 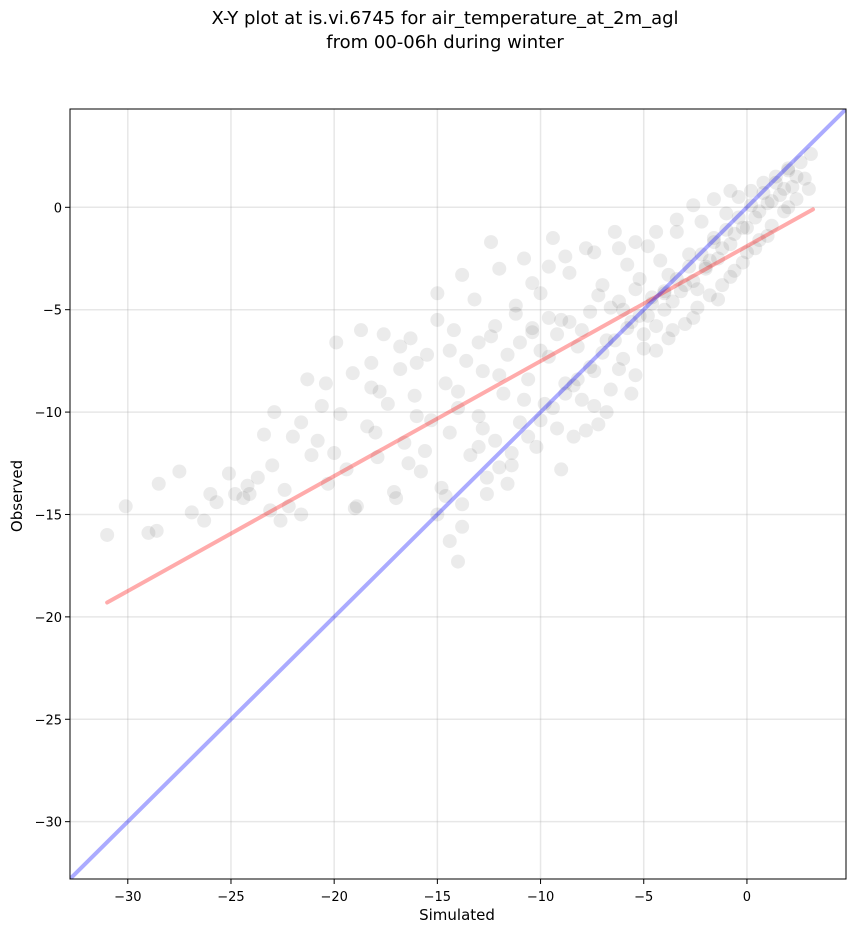 What do you see at coordinates (58, 208) in the screenshot?
I see `y-tick-label: 0` at bounding box center [58, 208].